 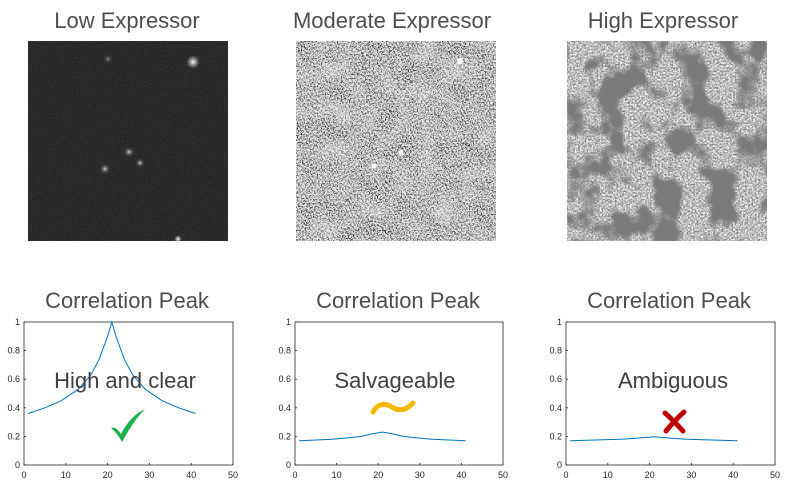 I want to click on verdict-moderate: Salvageable, so click(x=395, y=380).